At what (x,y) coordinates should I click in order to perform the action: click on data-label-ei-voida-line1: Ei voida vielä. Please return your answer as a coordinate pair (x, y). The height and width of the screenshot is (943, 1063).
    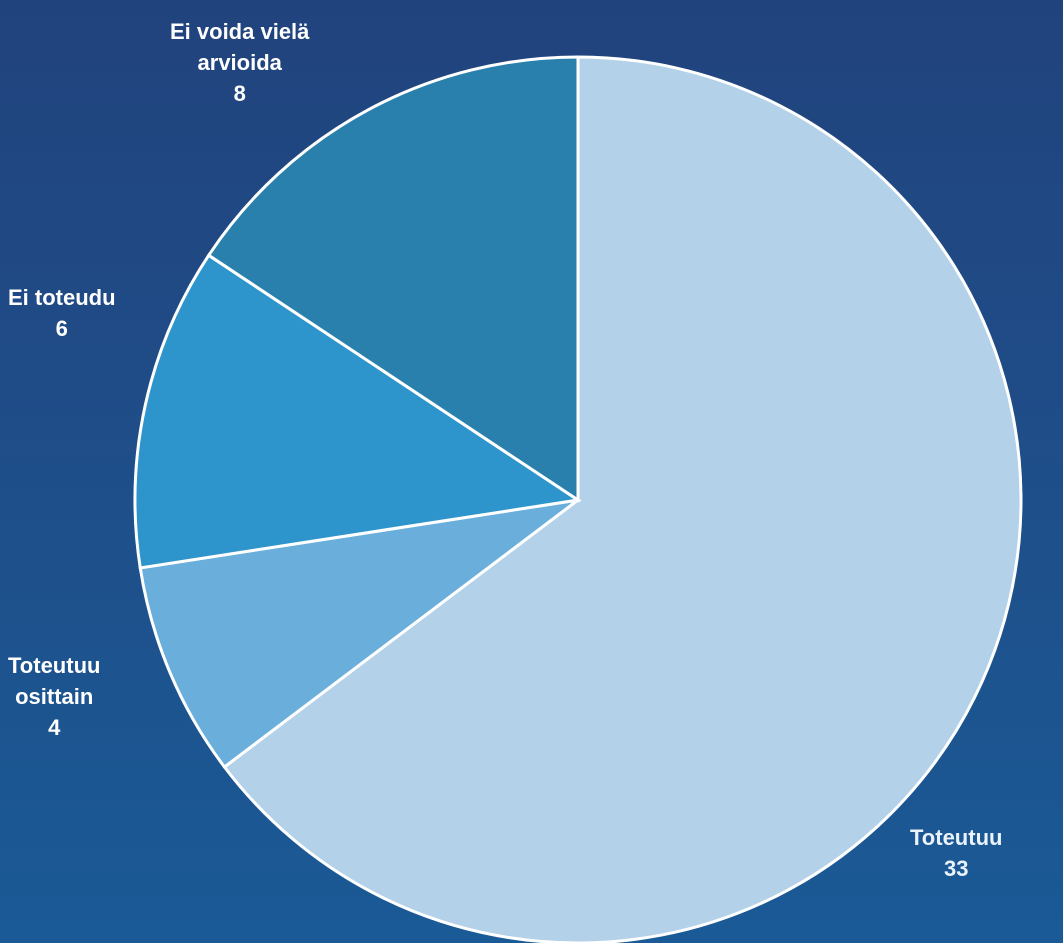
    Looking at the image, I should click on (240, 31).